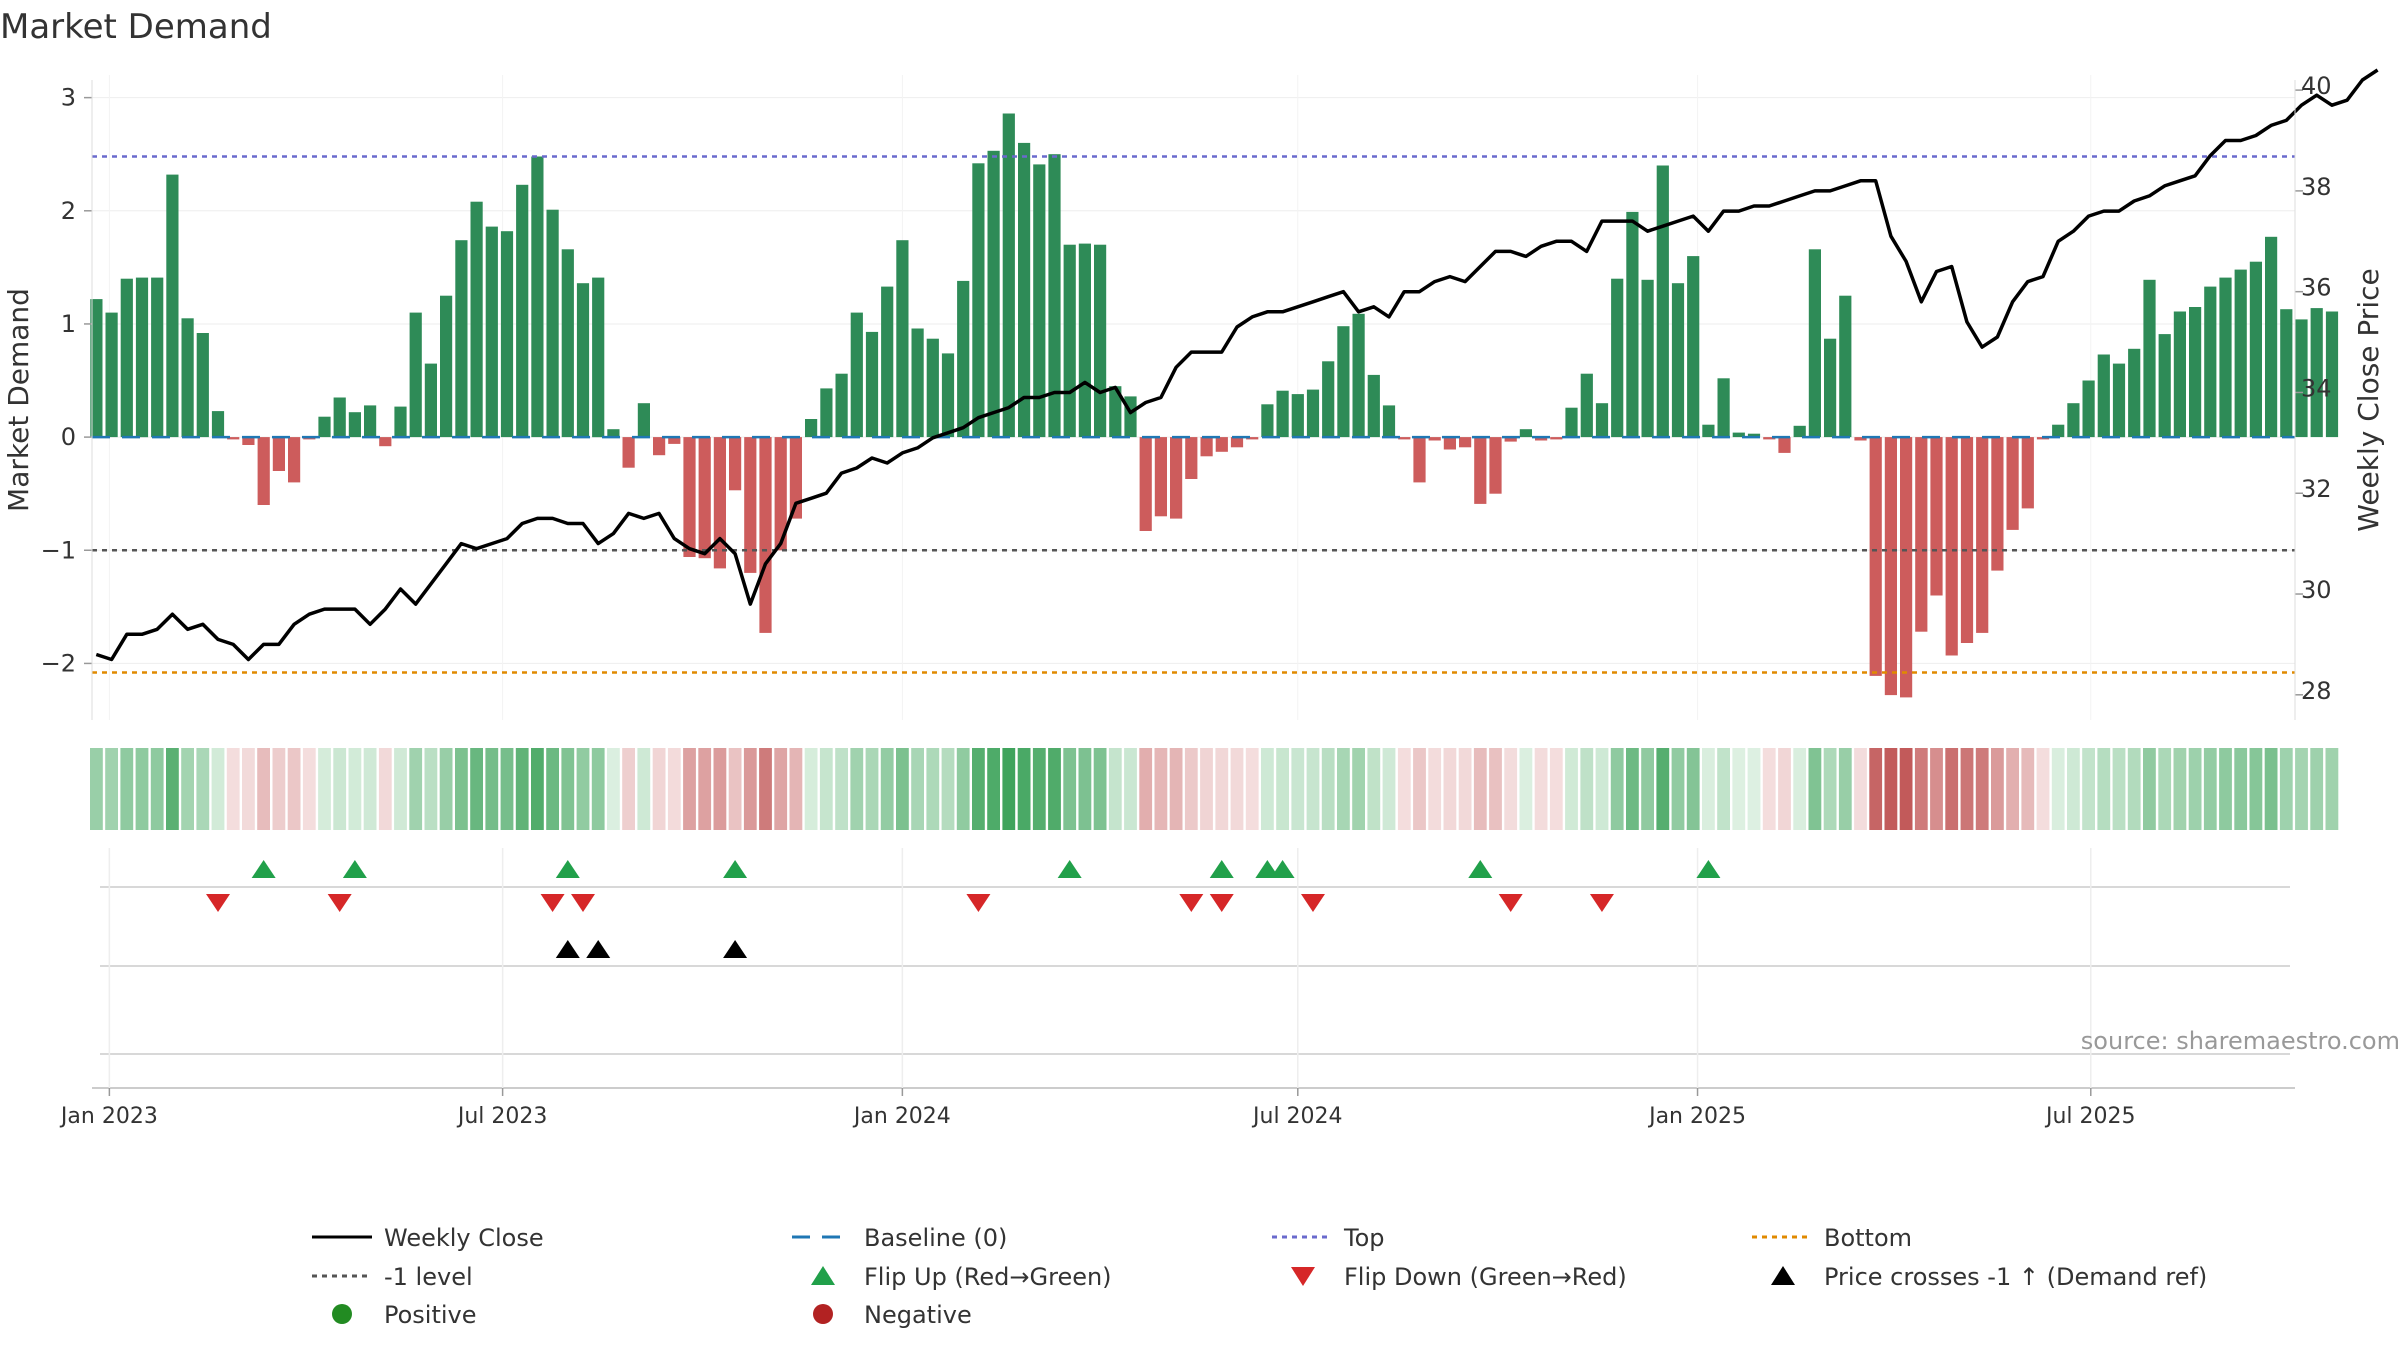 The height and width of the screenshot is (1350, 2400). What do you see at coordinates (342, 1314) in the screenshot?
I see `dot-icon` at bounding box center [342, 1314].